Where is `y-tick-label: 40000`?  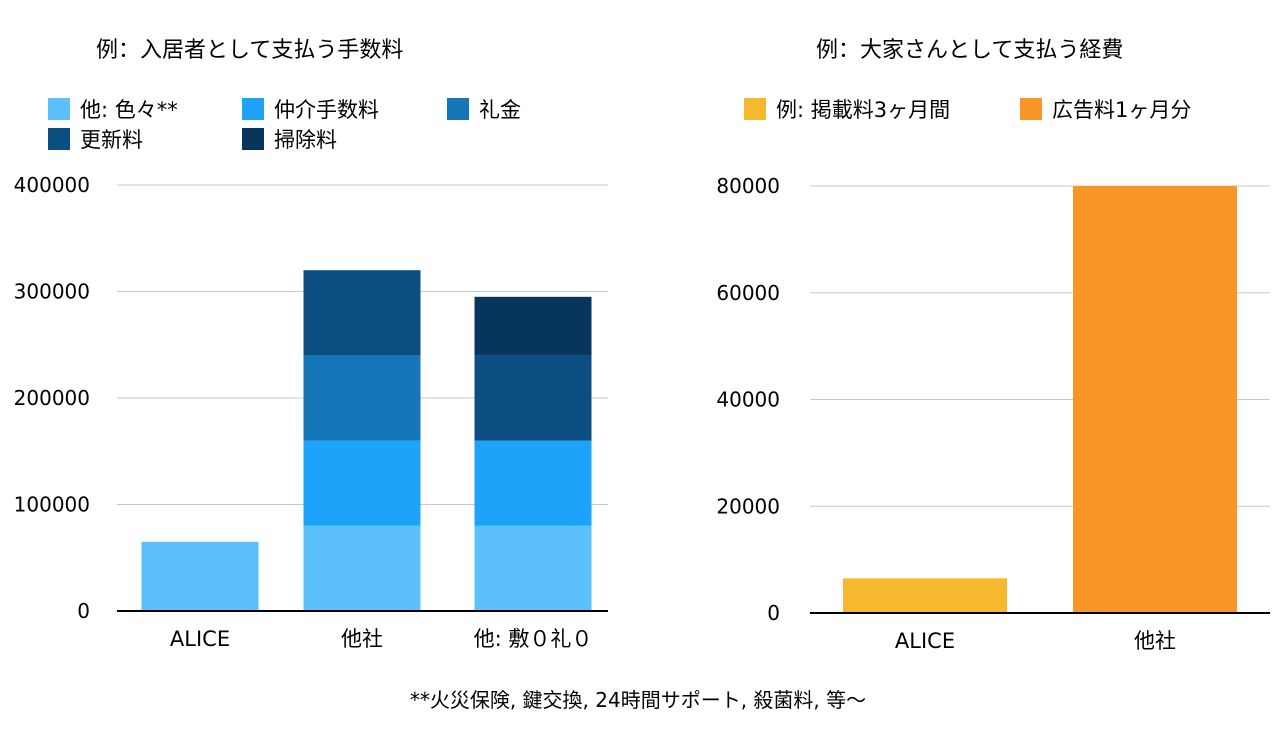
y-tick-label: 40000 is located at coordinates (748, 400).